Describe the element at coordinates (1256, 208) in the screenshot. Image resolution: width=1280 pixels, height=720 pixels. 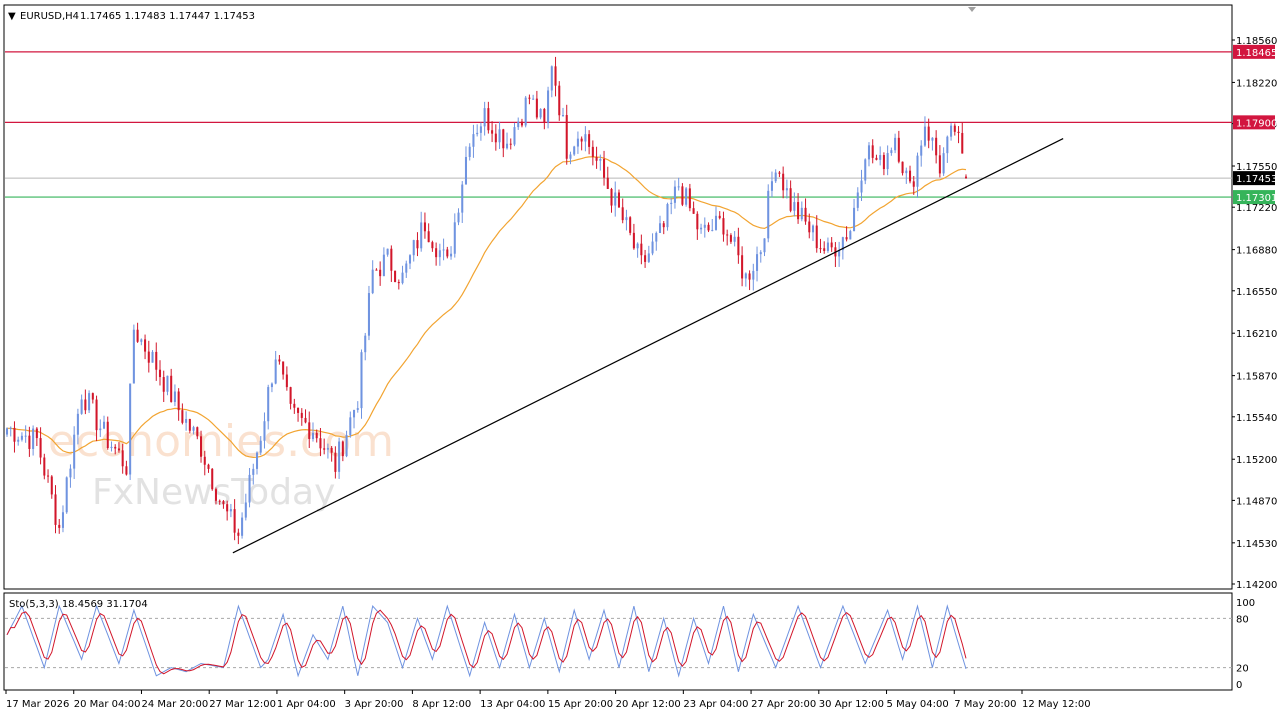
I see `y-axis-label: 1.17220` at that location.